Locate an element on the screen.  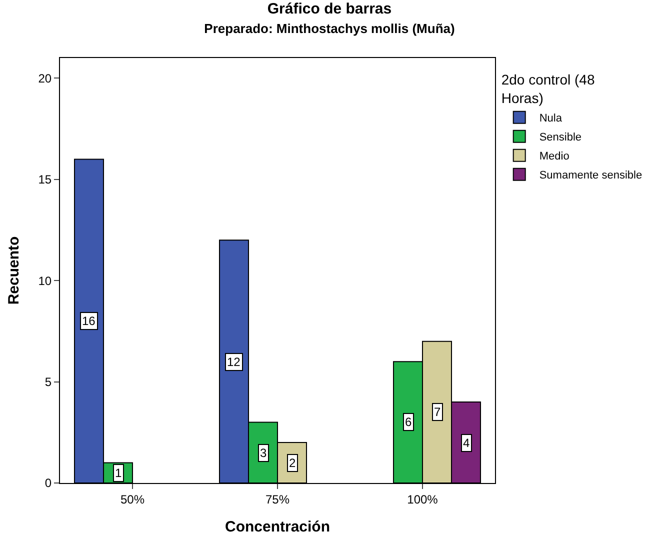
y-tick-label: 0 is located at coordinates (48, 483).